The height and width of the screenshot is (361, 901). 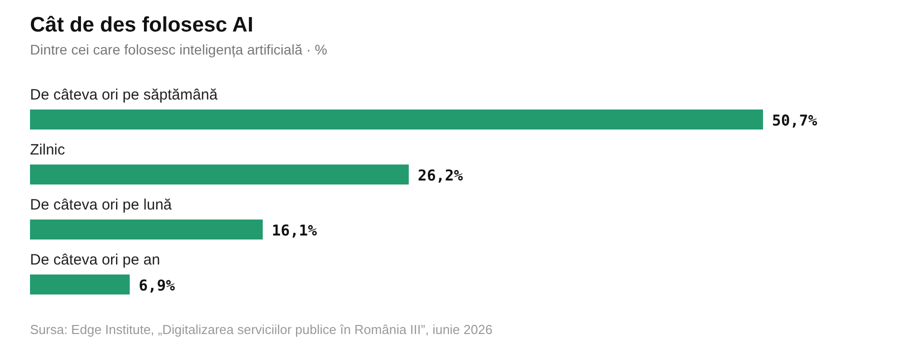 What do you see at coordinates (179, 50) in the screenshot?
I see `chart-subtitle: Dintre cei care folosesc inteligența artificială · %` at bounding box center [179, 50].